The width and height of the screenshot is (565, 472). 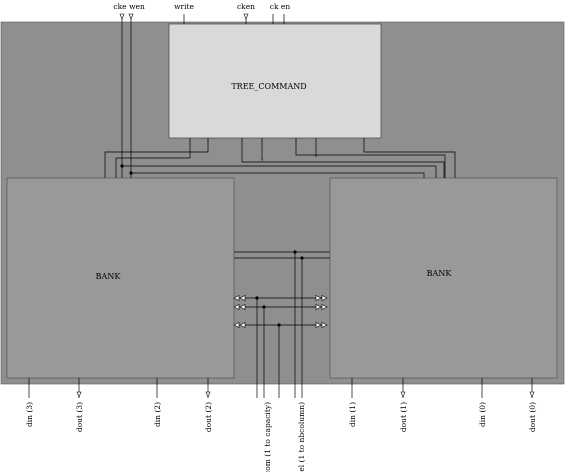 I want to click on pin-label-write: write, so click(x=184, y=6).